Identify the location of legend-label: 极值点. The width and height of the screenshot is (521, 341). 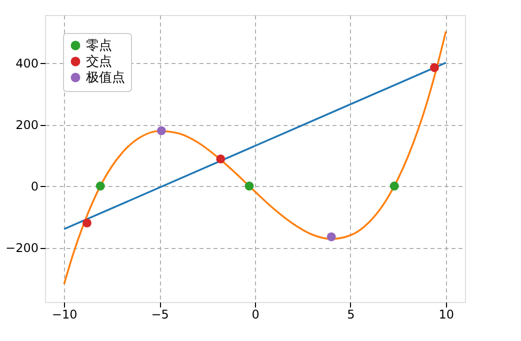
(105, 78).